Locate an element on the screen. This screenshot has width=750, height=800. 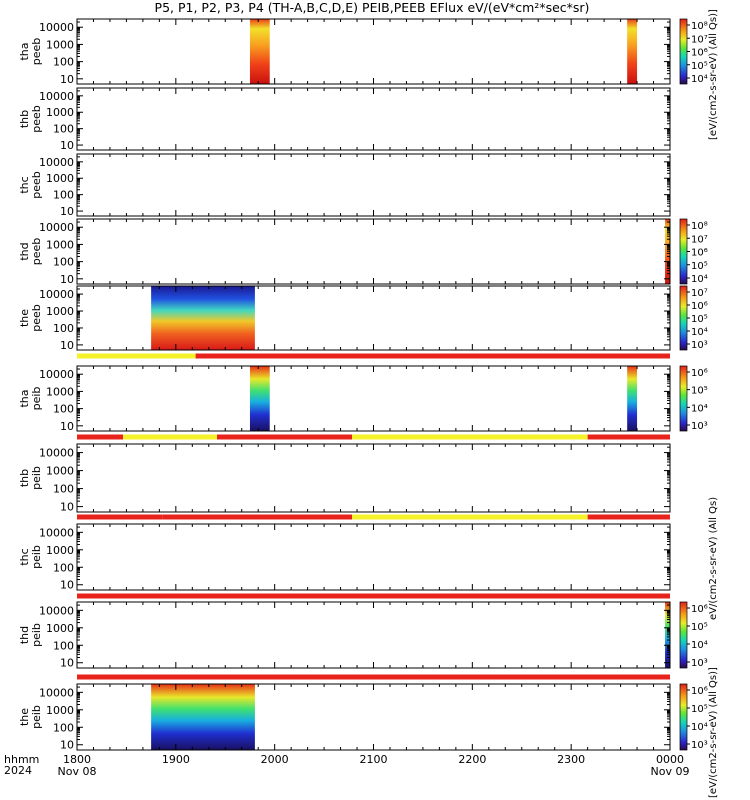
y-axis-label-1: thb is located at coordinates (24, 478).